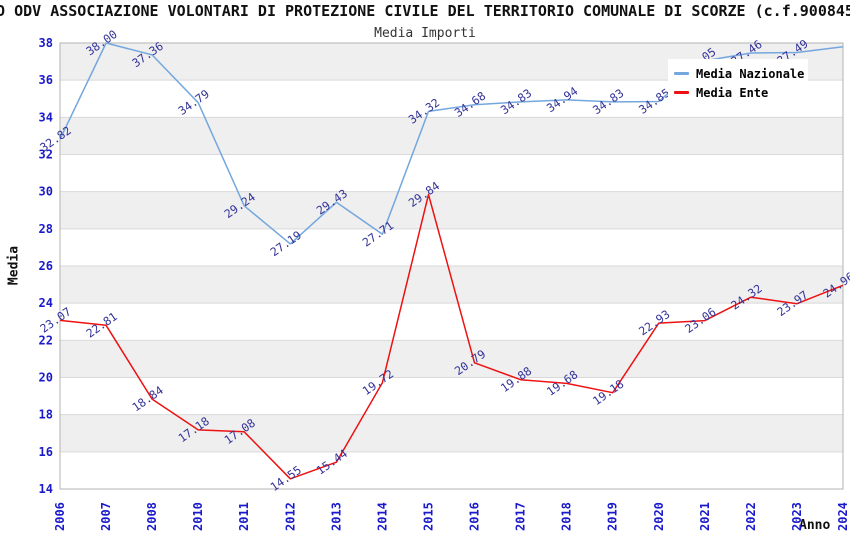 The image size is (850, 550). Describe the element at coordinates (60, 516) in the screenshot. I see `x-tick-label: 2006` at that location.